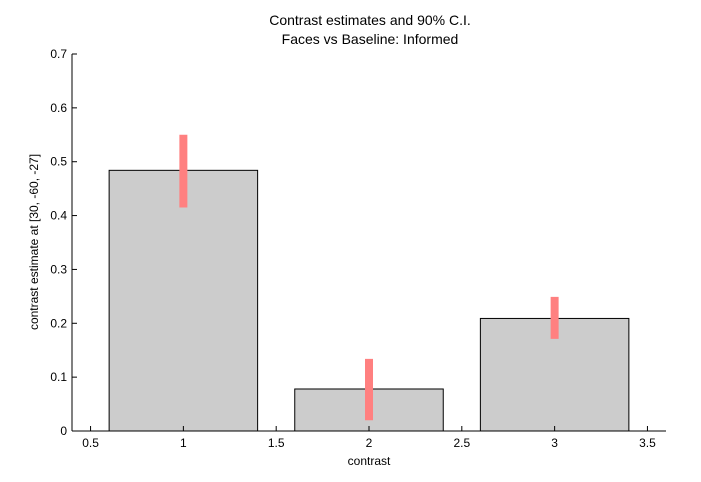 This screenshot has width=701, height=482. What do you see at coordinates (34, 242) in the screenshot?
I see `y-axis-label: contrast estimate at [30, -60, -27]` at bounding box center [34, 242].